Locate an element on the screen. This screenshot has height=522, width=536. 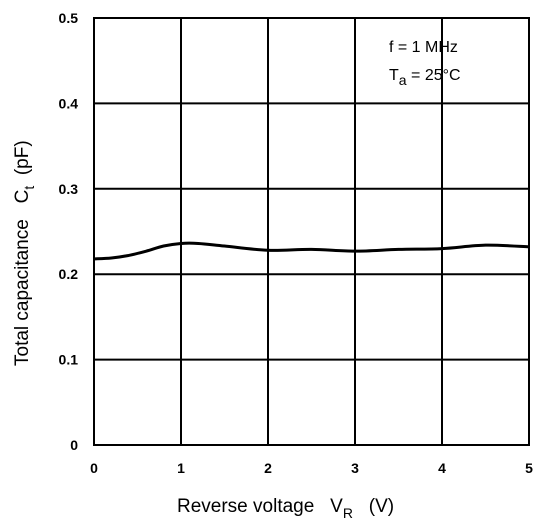
x-tick-label: 1 is located at coordinates (181, 468).